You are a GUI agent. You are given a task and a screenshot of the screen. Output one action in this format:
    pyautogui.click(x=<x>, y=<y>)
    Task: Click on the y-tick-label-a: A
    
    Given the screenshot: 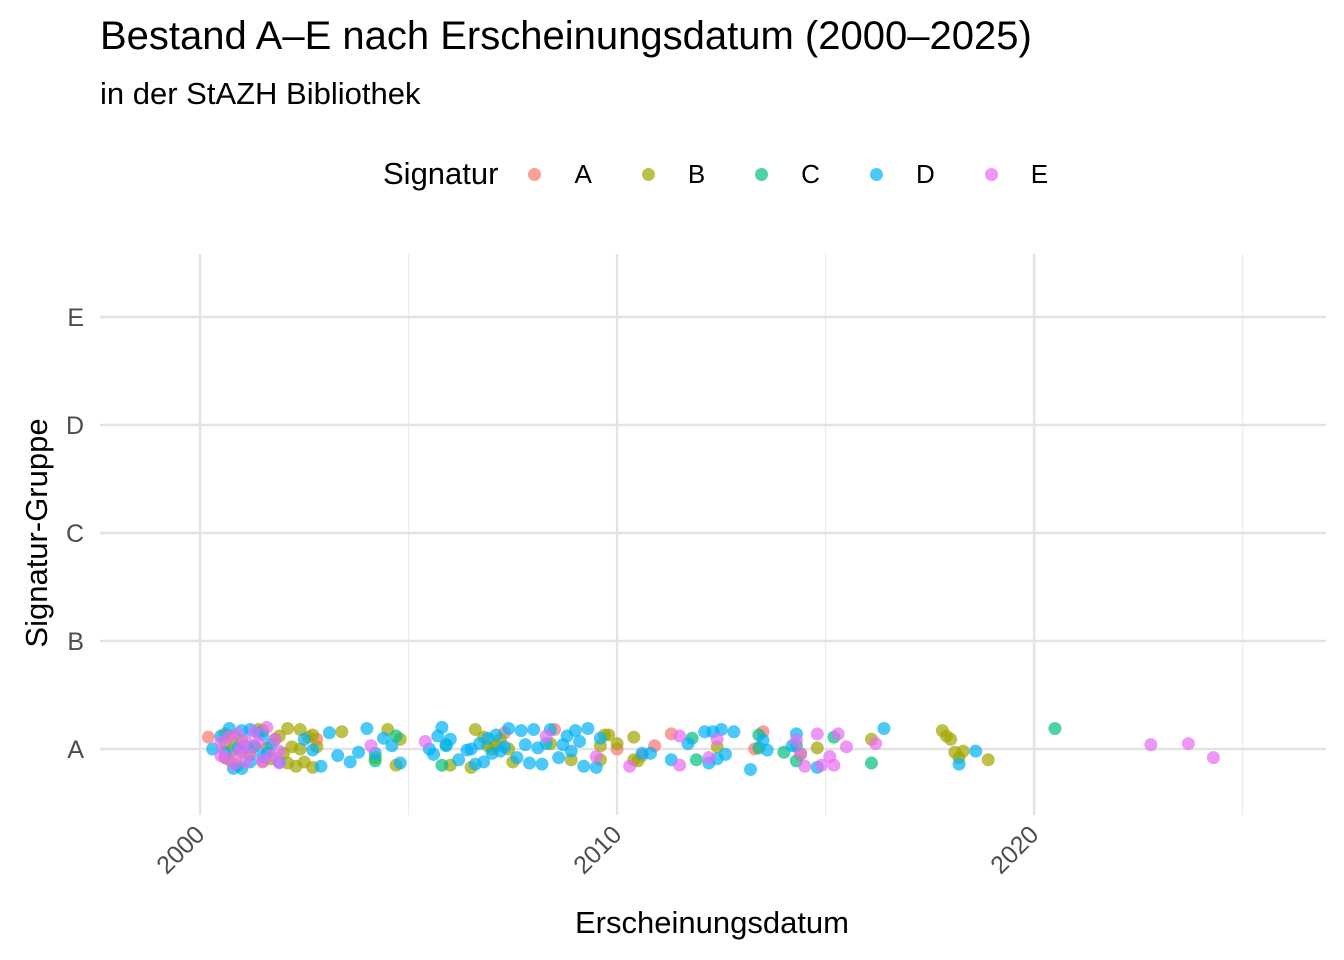 What is the action you would take?
    pyautogui.click(x=75, y=750)
    